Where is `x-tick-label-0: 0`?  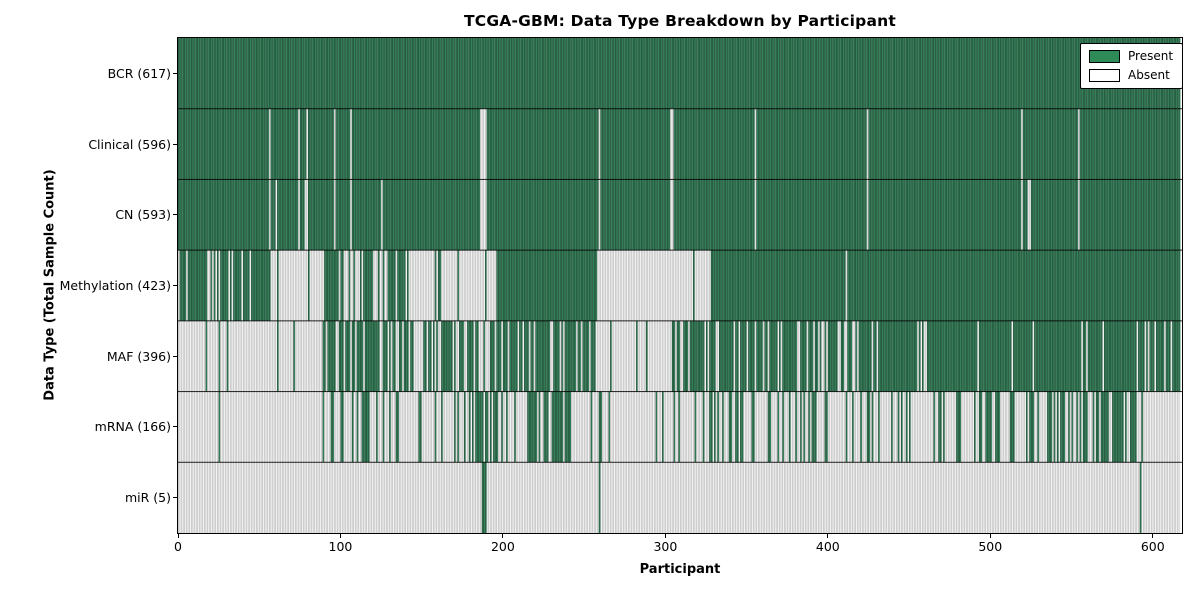
x-tick-label-0: 0 is located at coordinates (178, 546).